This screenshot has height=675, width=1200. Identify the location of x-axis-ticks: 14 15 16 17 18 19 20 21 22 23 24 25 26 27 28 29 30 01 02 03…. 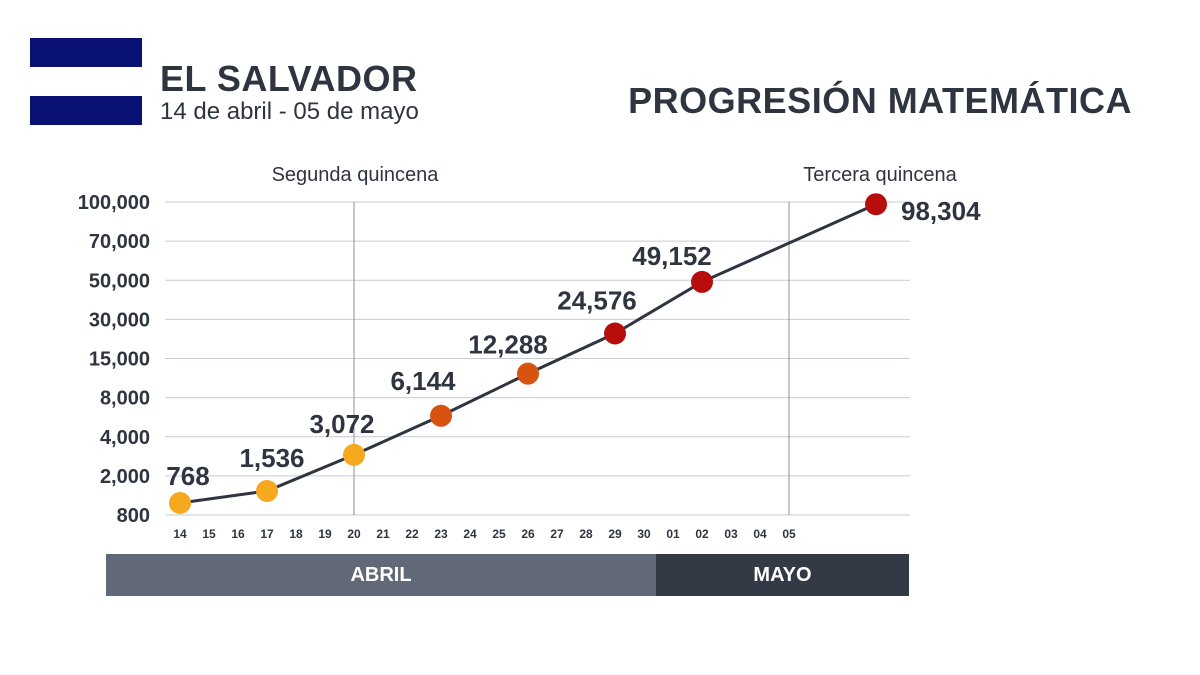
(484, 534).